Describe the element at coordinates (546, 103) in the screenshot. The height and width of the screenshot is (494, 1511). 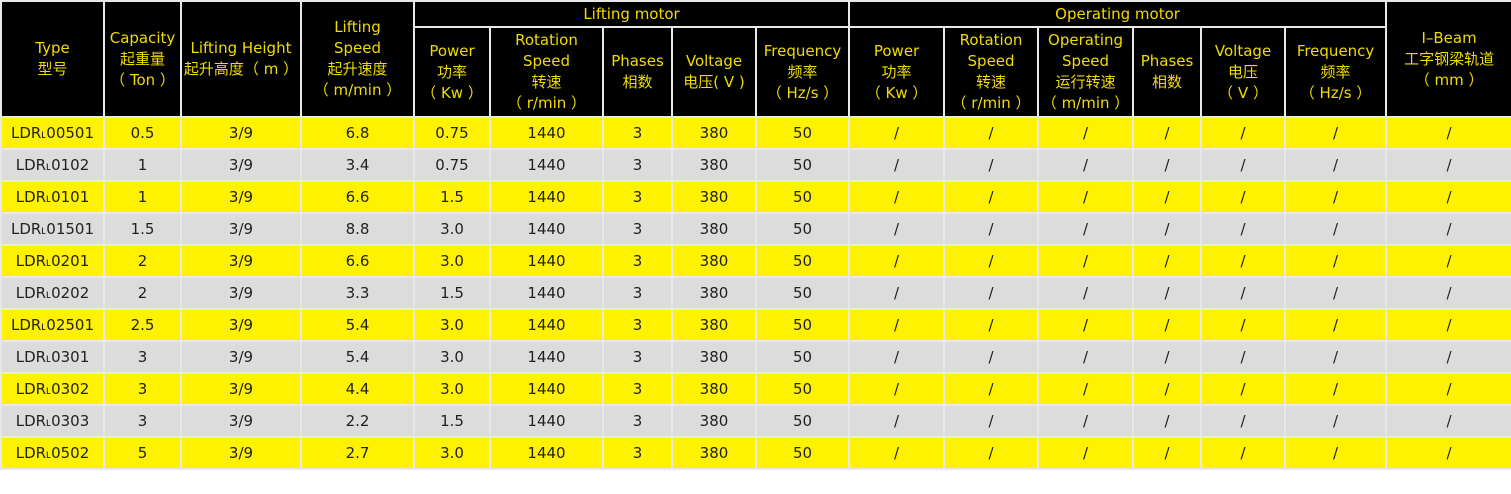
I see `header-line: （ r/min ）` at that location.